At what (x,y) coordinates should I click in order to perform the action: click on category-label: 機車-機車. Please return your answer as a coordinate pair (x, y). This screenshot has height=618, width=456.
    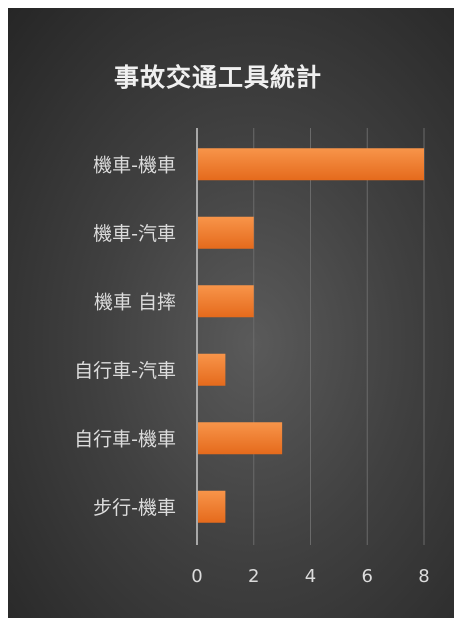
    Looking at the image, I should click on (134, 165).